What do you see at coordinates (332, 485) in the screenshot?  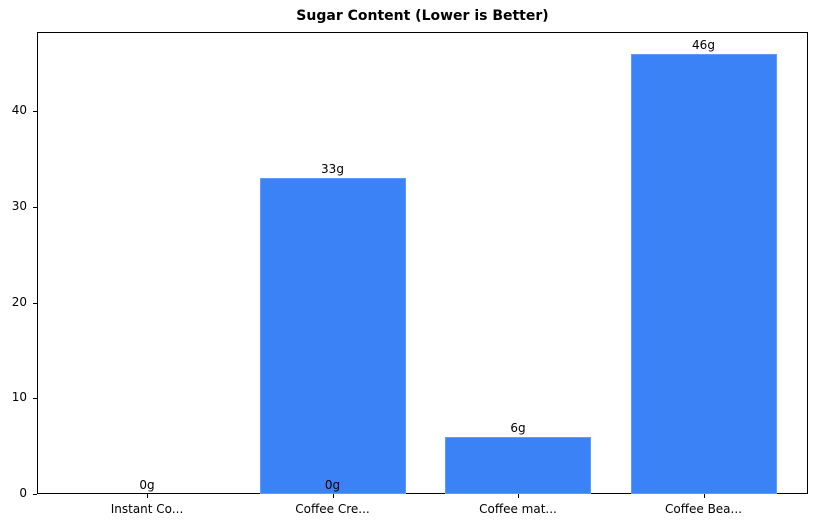 I see `bar-base-label: 0g` at bounding box center [332, 485].